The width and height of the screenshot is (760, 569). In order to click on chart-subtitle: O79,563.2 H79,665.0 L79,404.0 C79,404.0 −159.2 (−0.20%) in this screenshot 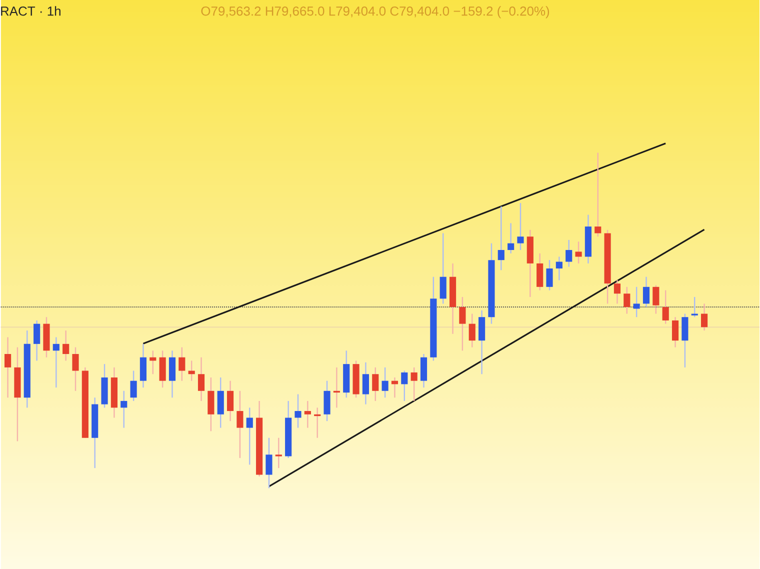, I will do `click(375, 12)`.